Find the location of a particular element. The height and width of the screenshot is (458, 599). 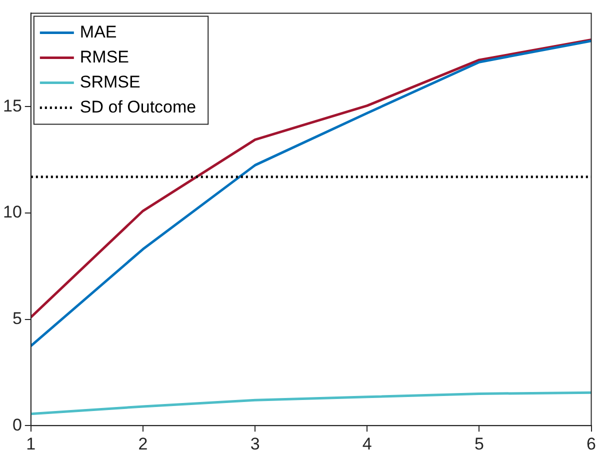

y-tick-label: 0 is located at coordinates (17, 424).